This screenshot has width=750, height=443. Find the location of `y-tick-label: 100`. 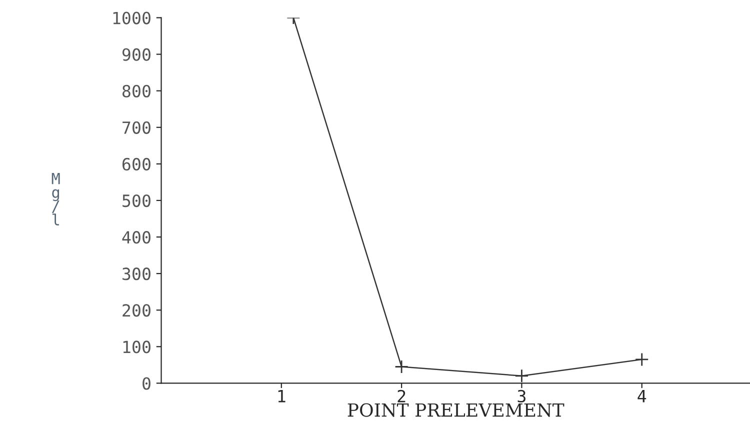

y-tick-label: 100 is located at coordinates (136, 347).